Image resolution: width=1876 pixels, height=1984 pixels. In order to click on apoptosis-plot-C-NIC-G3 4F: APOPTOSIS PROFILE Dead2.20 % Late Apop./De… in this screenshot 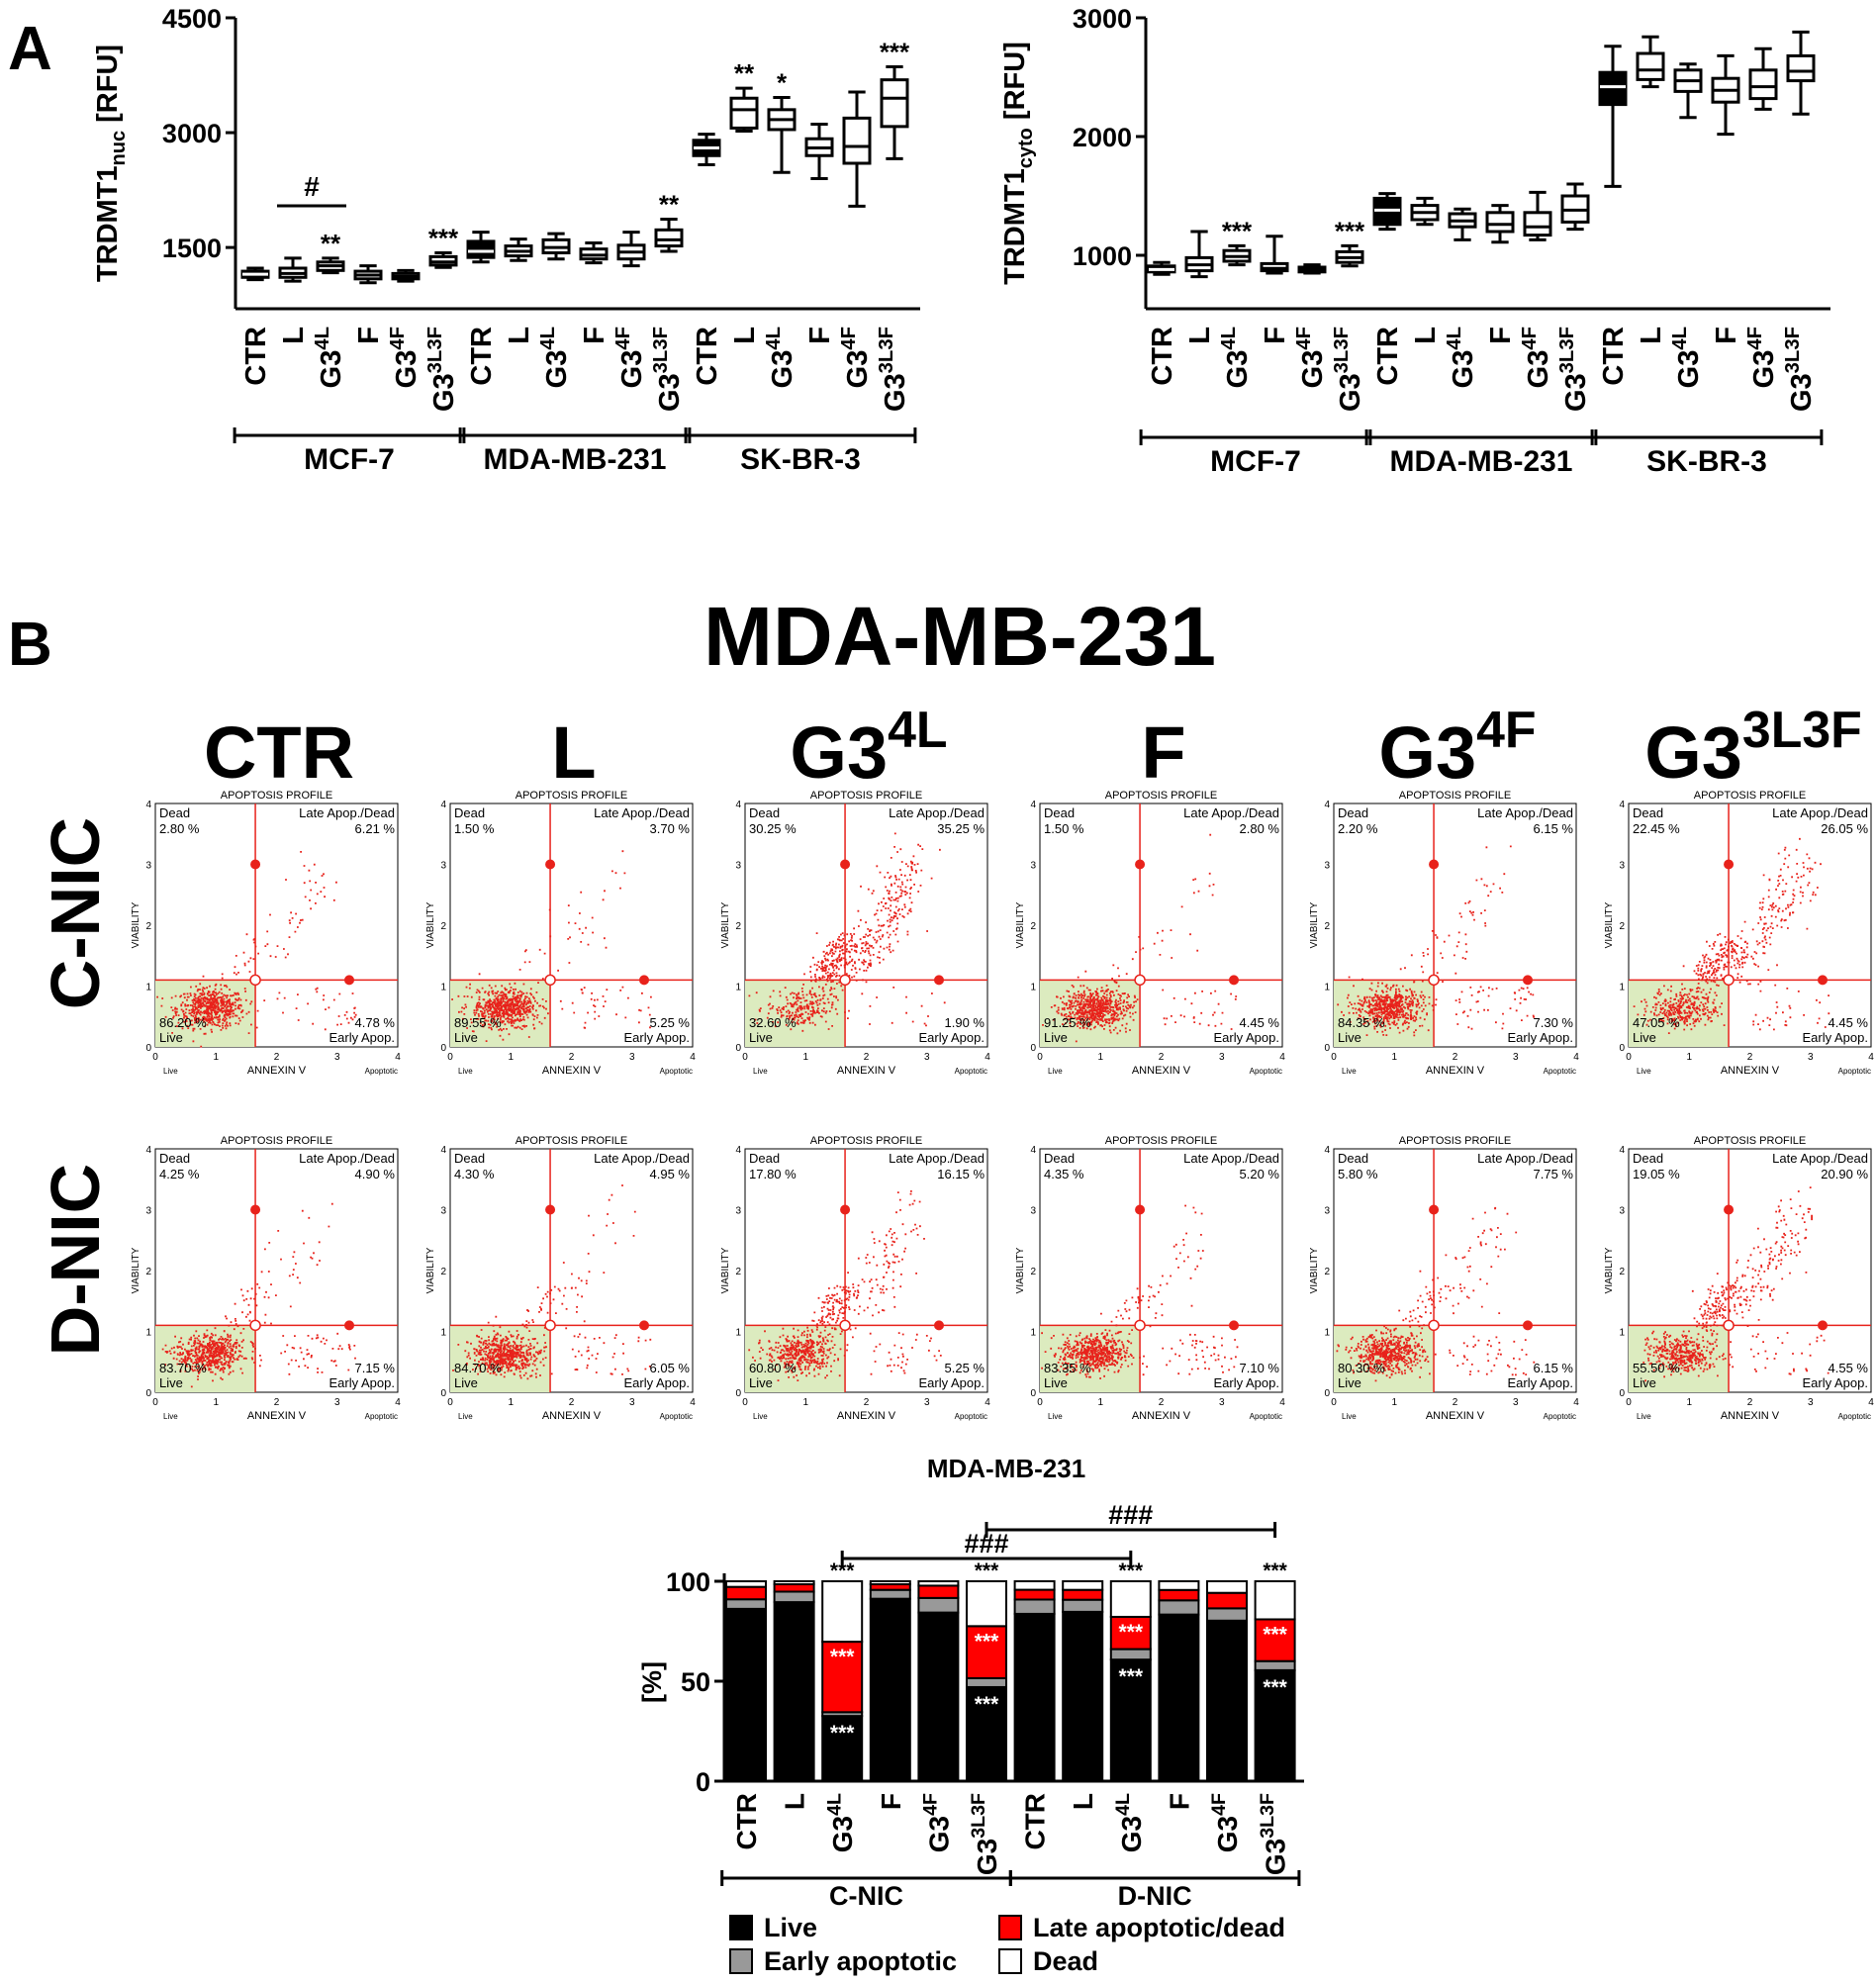, I will do `click(1444, 933)`.